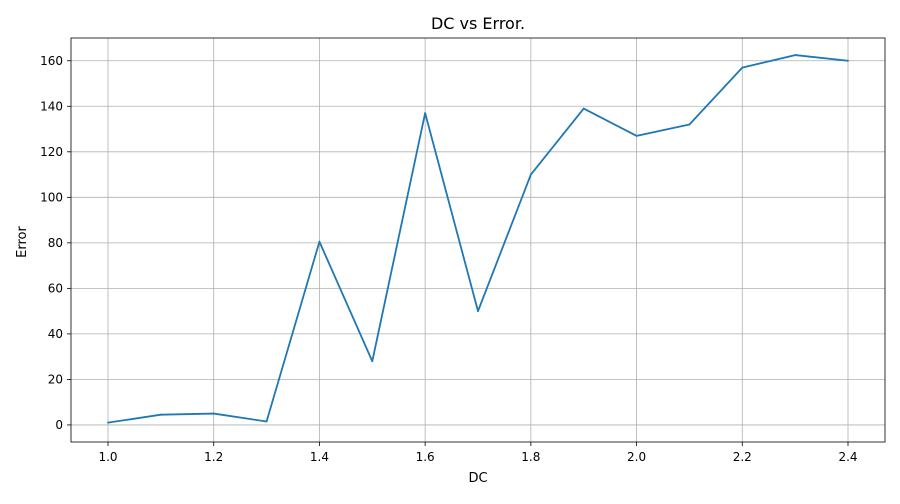  What do you see at coordinates (530, 457) in the screenshot?
I see `x-tick-label: 1.8` at bounding box center [530, 457].